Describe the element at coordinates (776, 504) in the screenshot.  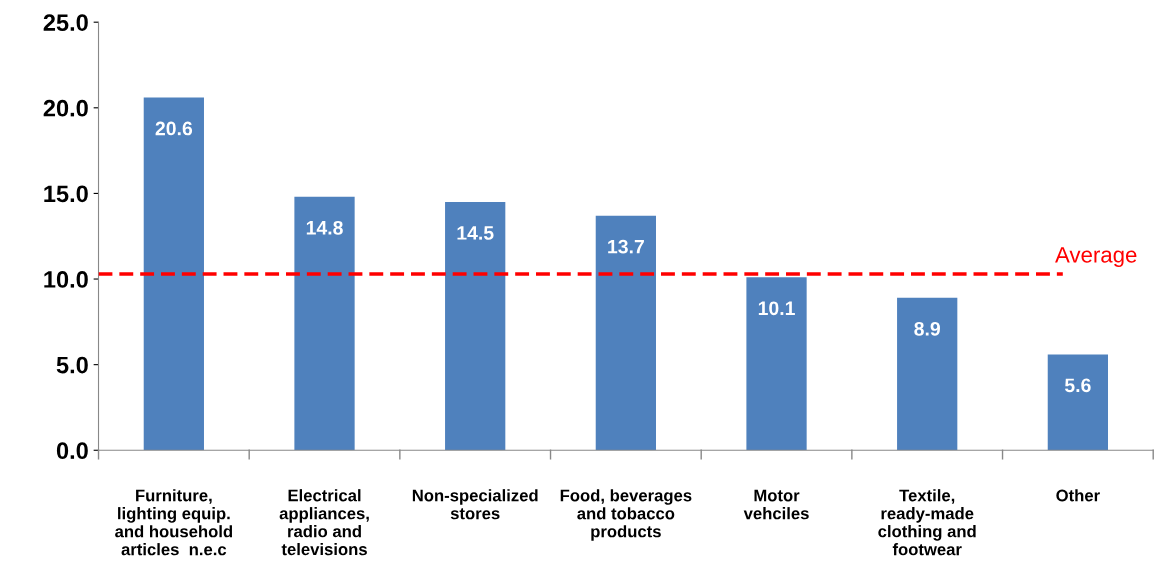
I see `x-tick-label: Motor vehciles` at that location.